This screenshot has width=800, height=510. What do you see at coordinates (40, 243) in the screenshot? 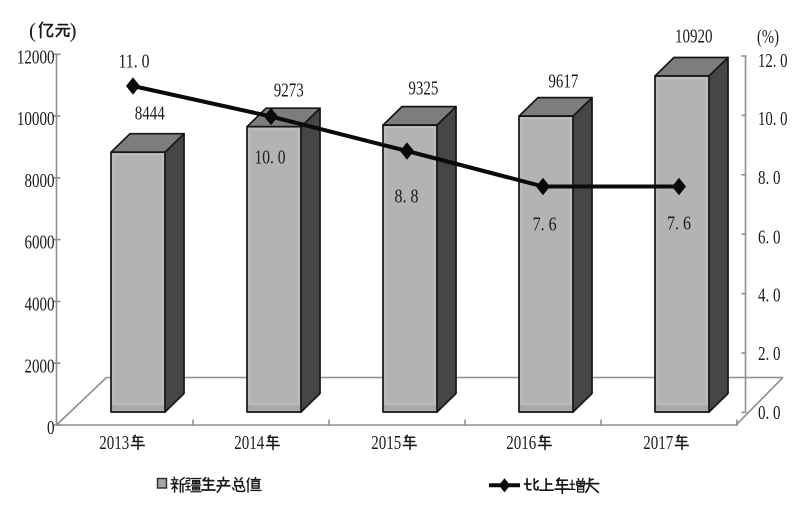
I see `svg-text: 6000` at bounding box center [40, 243].